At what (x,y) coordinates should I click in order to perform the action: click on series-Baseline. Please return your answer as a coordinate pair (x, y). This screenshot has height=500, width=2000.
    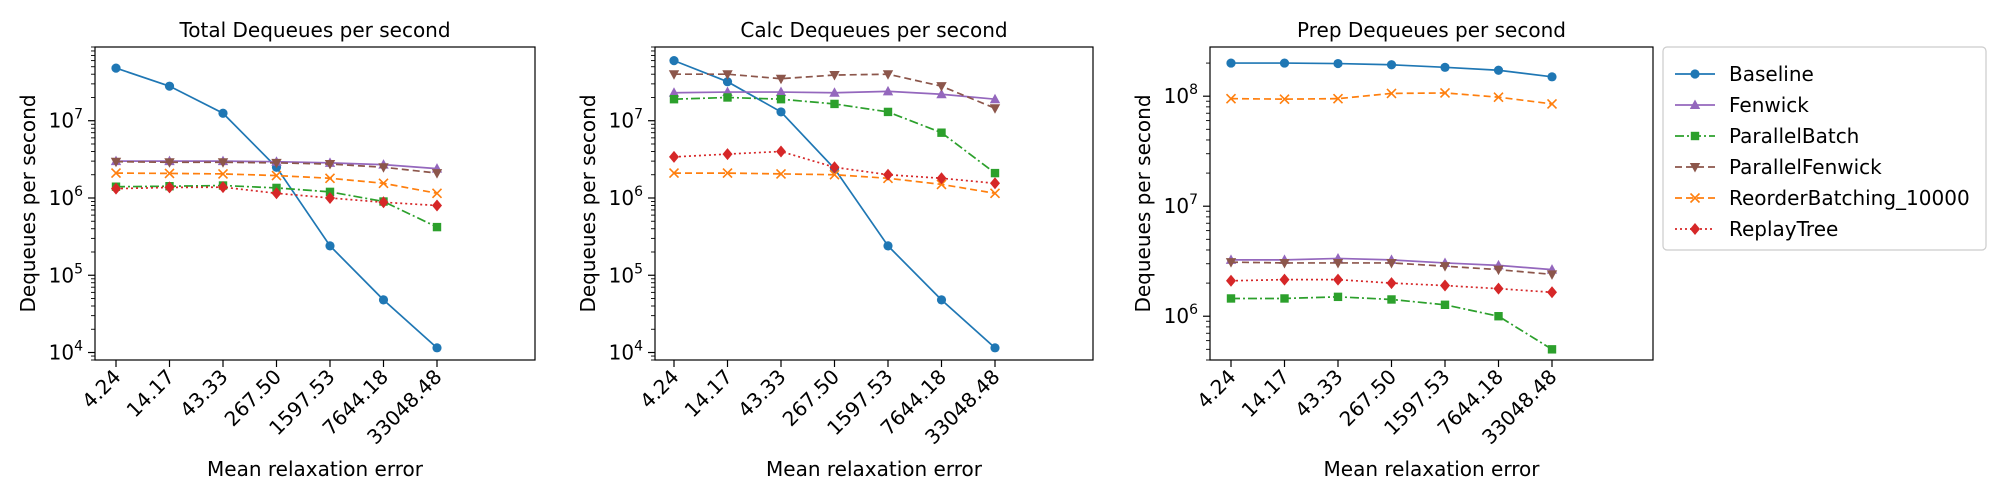
    Looking at the image, I should click on (1391, 70).